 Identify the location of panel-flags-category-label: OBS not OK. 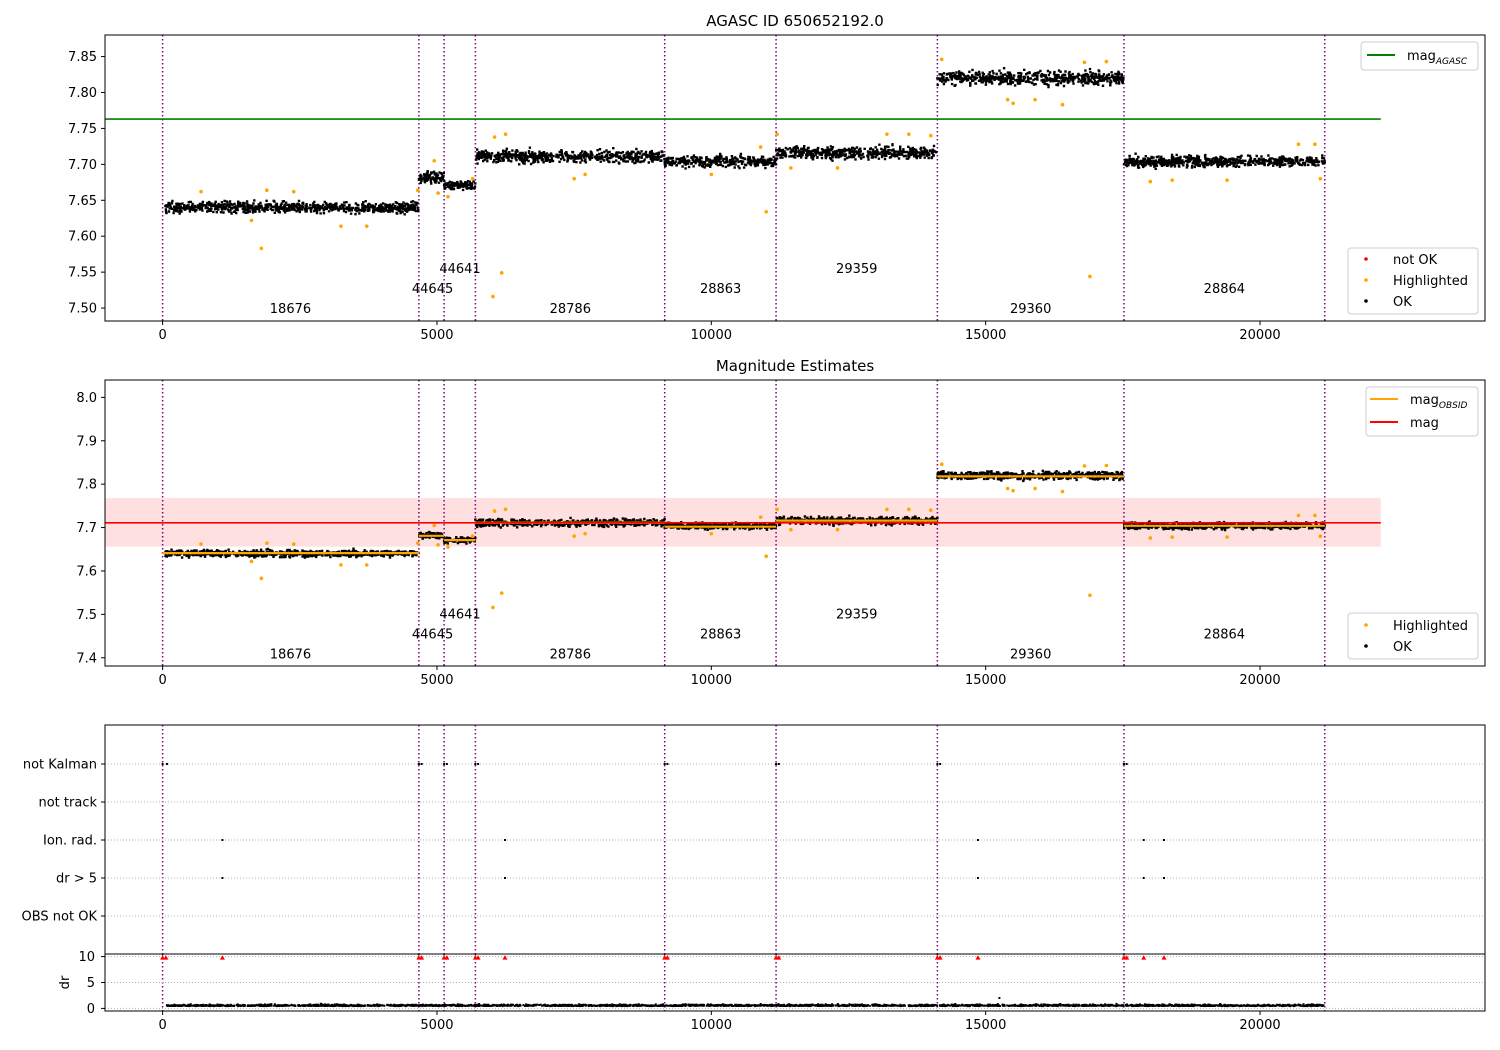
(60, 917).